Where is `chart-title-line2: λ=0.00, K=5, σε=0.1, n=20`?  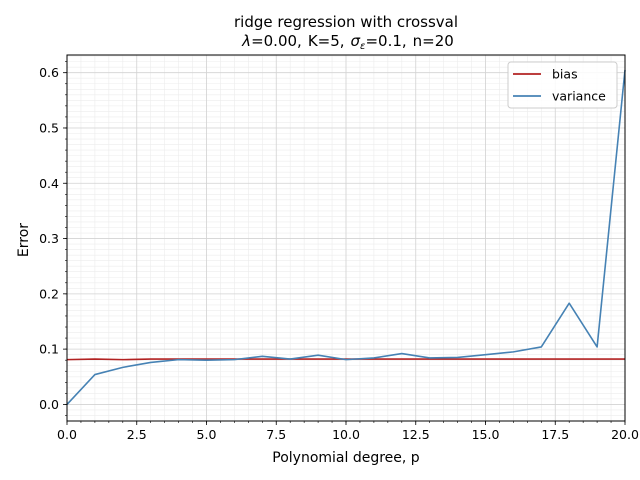
chart-title-line2: λ=0.00, K=5, σε=0.1, n=20 is located at coordinates (347, 42).